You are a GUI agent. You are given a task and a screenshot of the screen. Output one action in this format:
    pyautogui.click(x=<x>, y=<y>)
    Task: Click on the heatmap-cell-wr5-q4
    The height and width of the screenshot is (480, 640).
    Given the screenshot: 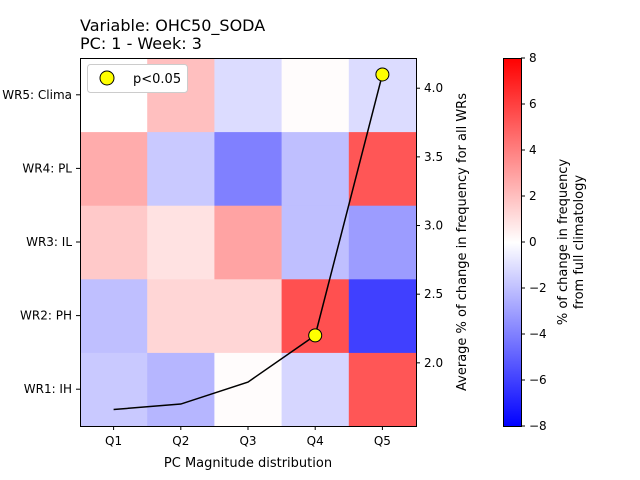 What is the action you would take?
    pyautogui.click(x=315, y=95)
    